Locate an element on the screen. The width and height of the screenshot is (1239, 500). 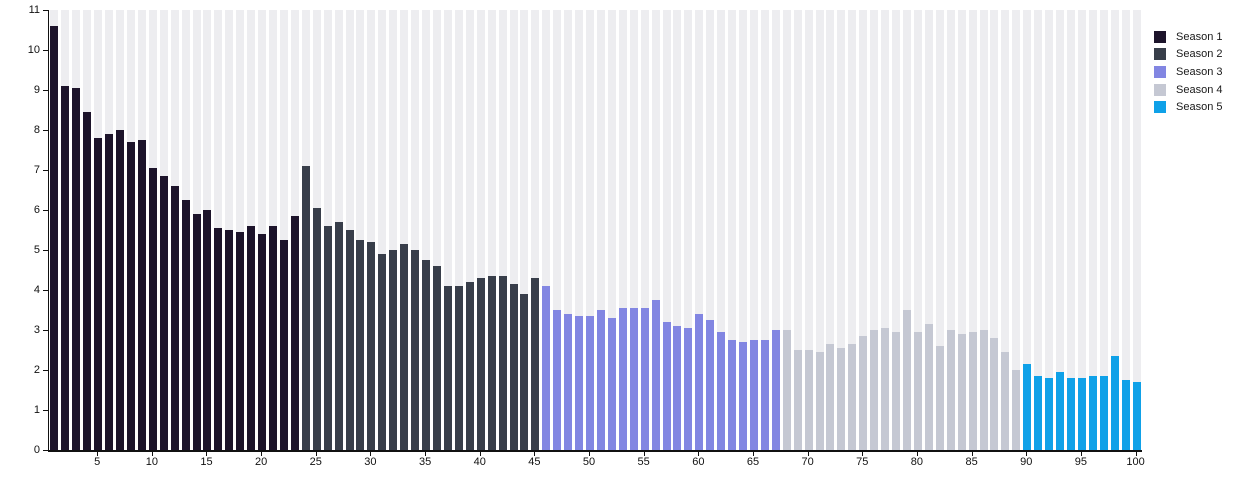
legend-label: Season 2 is located at coordinates (1199, 54).